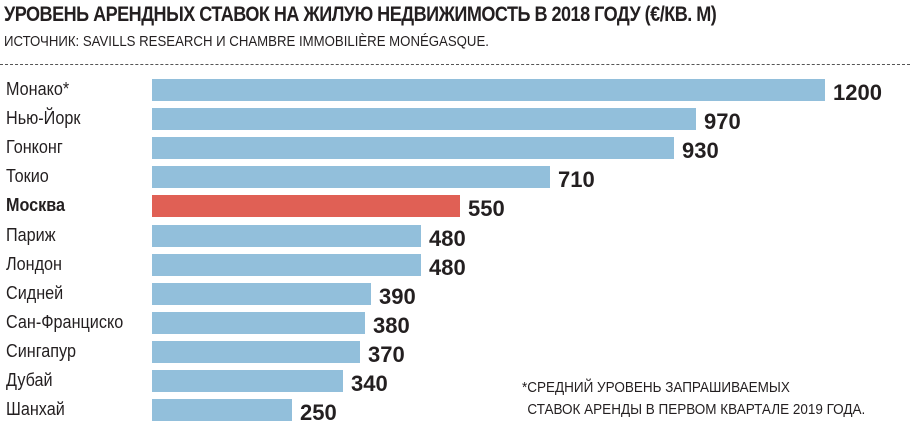 The width and height of the screenshot is (910, 428). What do you see at coordinates (65, 321) in the screenshot?
I see `category-label: Сан-Франциско` at bounding box center [65, 321].